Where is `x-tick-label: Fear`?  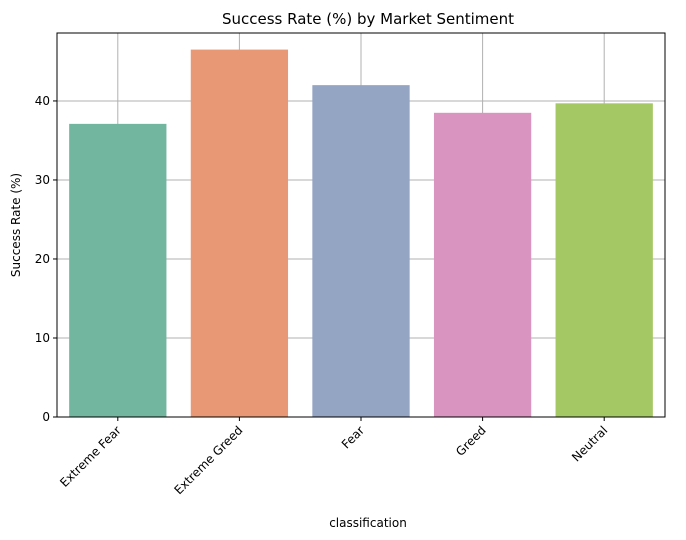
x-tick-label: Fear is located at coordinates (353, 437).